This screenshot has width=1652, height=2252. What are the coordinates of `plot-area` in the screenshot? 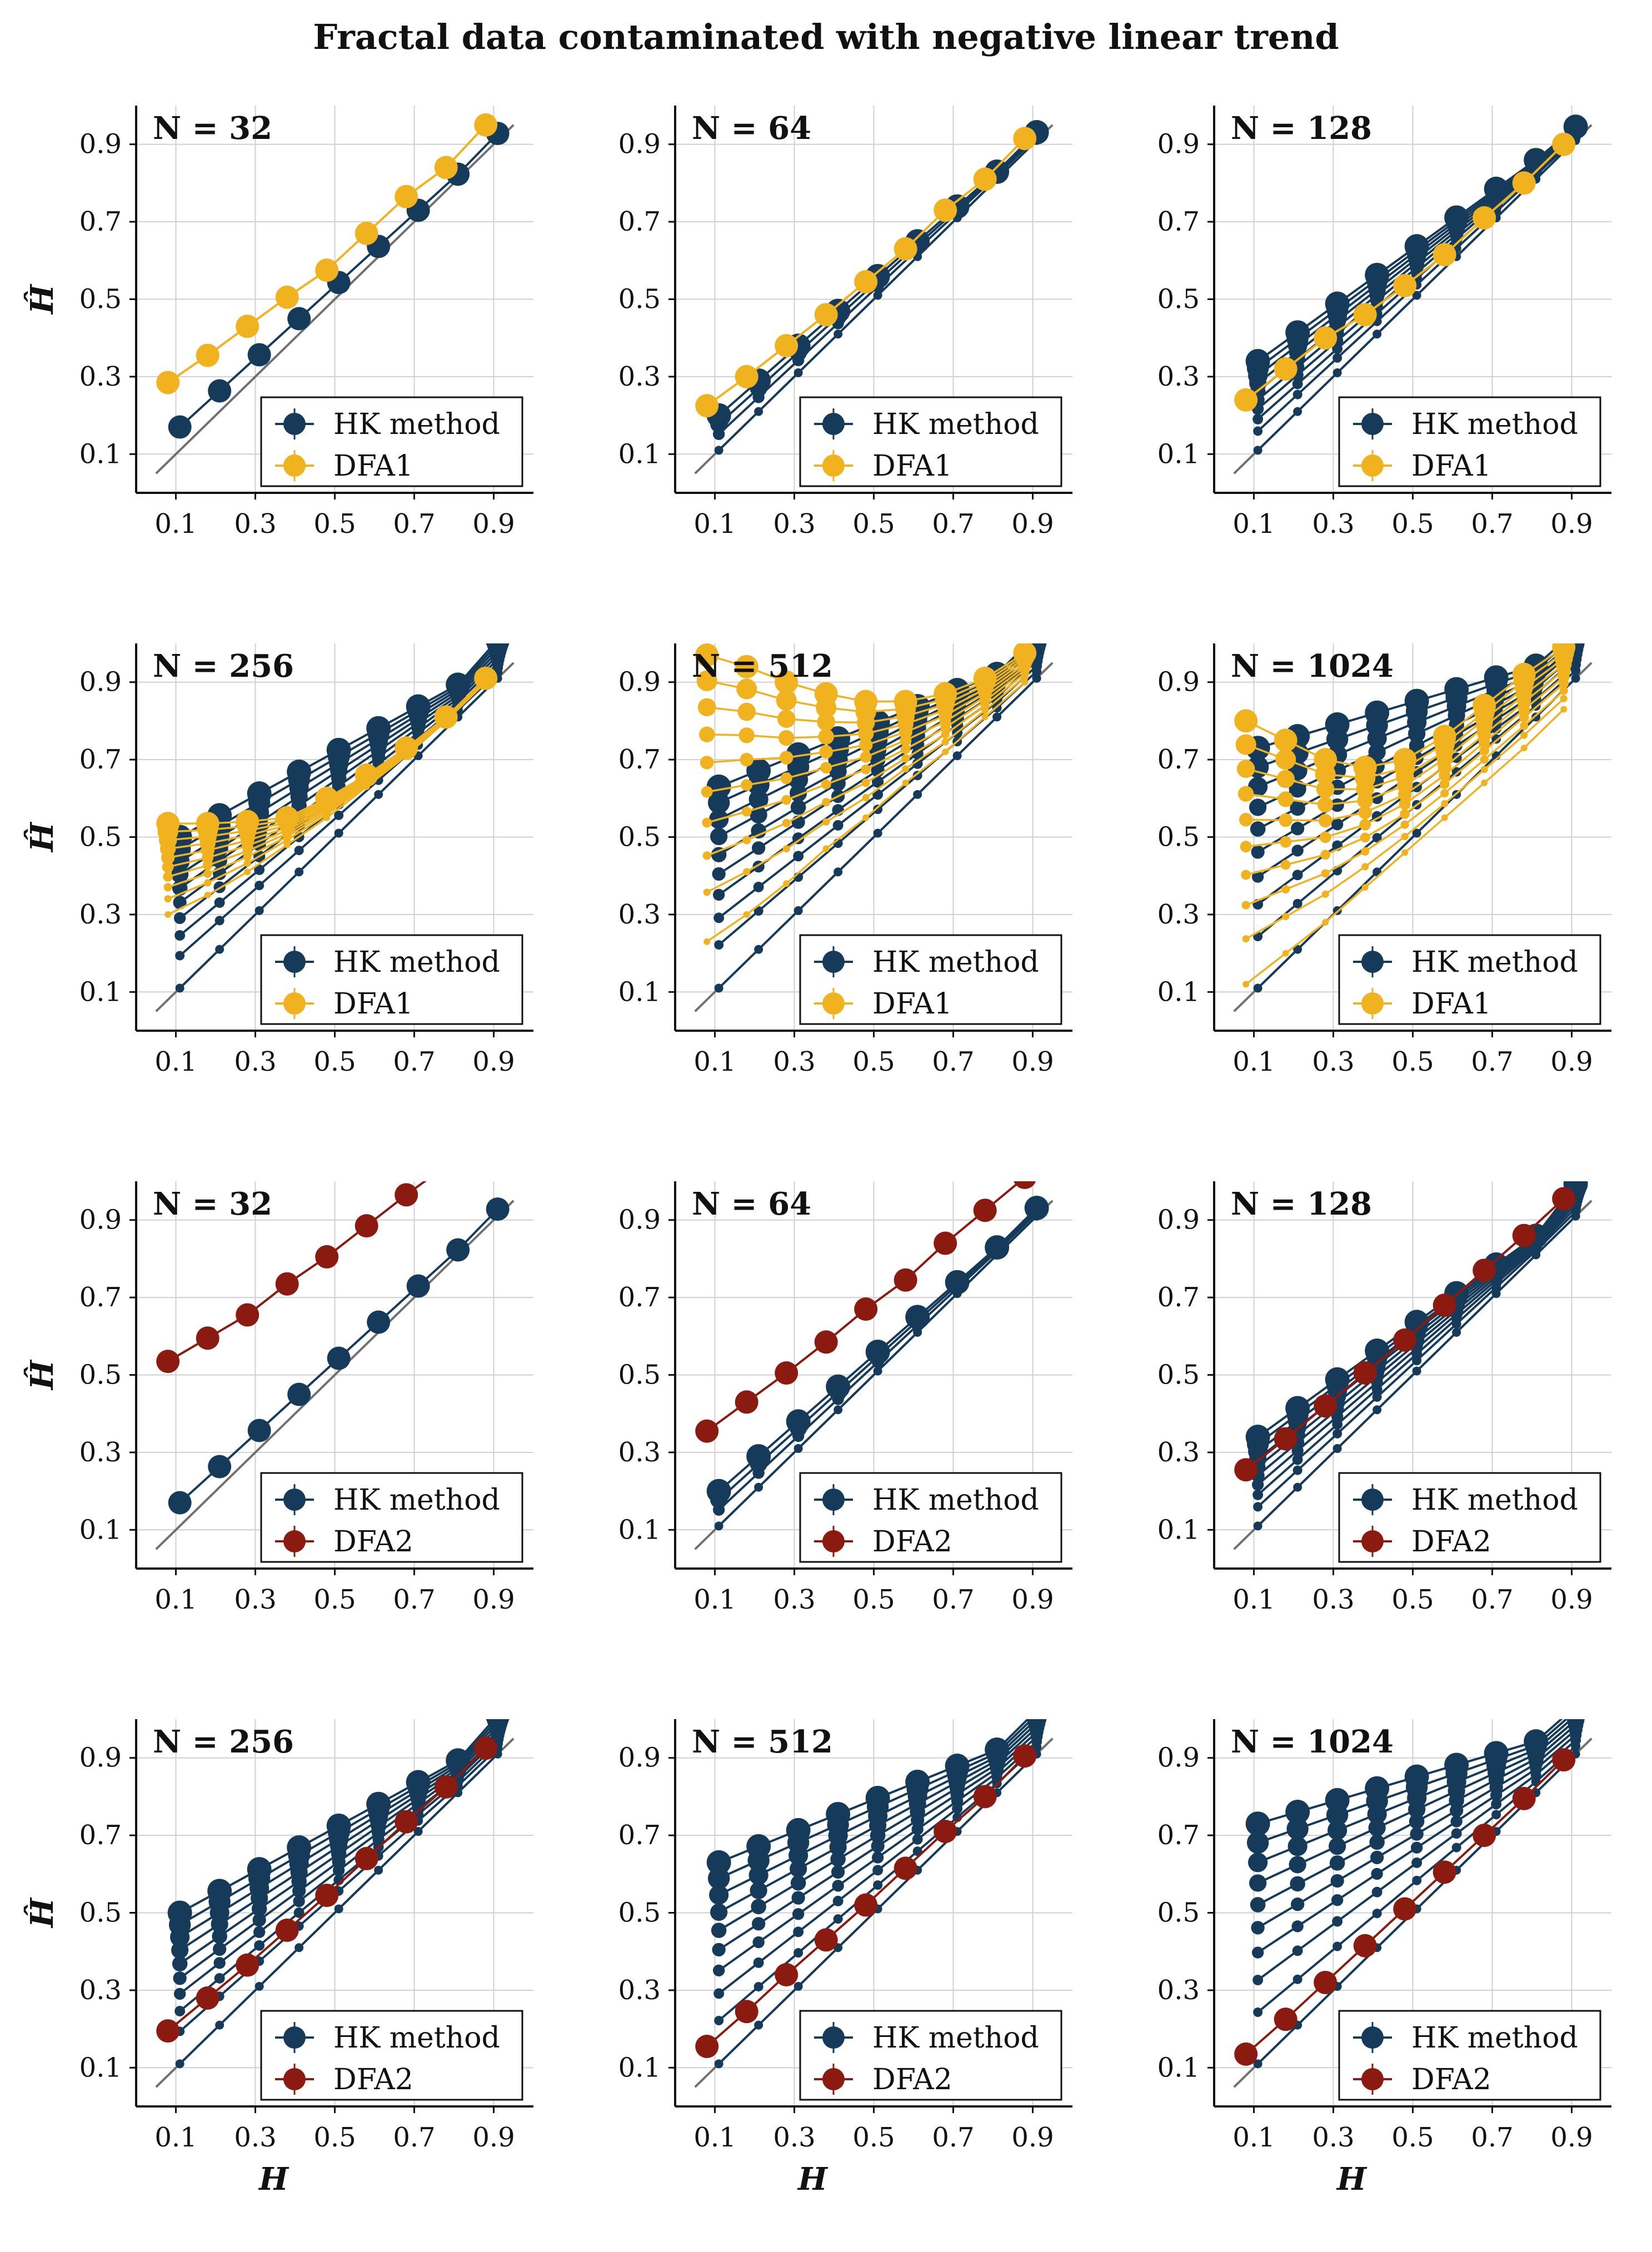 It's located at (1413, 1903).